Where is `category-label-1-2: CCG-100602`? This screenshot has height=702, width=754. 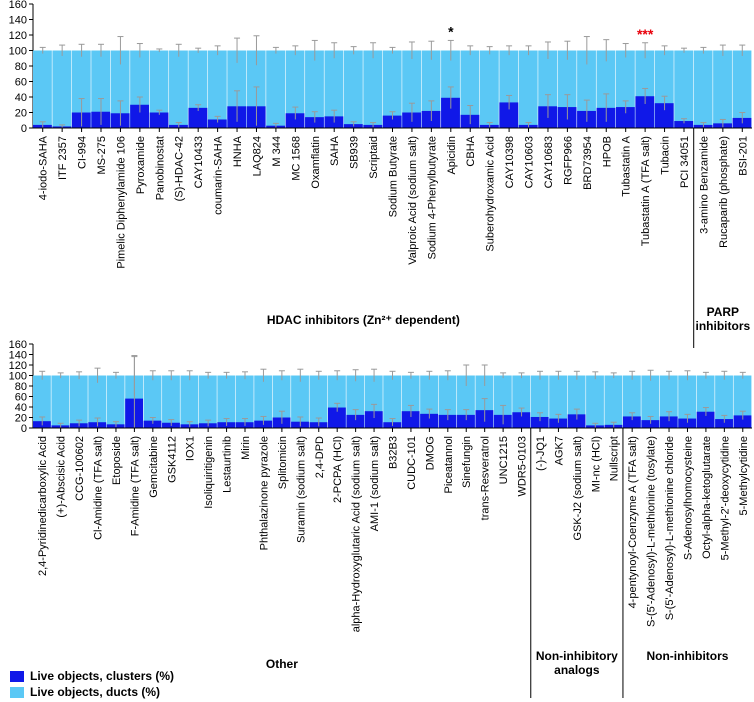
category-label-1-2: CCG-100602 is located at coordinates (80, 468).